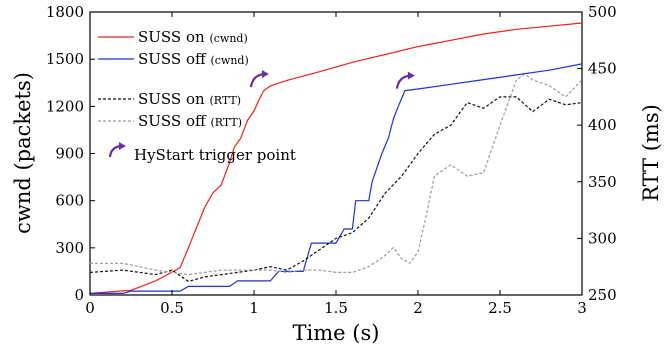 The height and width of the screenshot is (348, 669). Describe the element at coordinates (69, 201) in the screenshot. I see `y-left-tick-label: 600` at that location.